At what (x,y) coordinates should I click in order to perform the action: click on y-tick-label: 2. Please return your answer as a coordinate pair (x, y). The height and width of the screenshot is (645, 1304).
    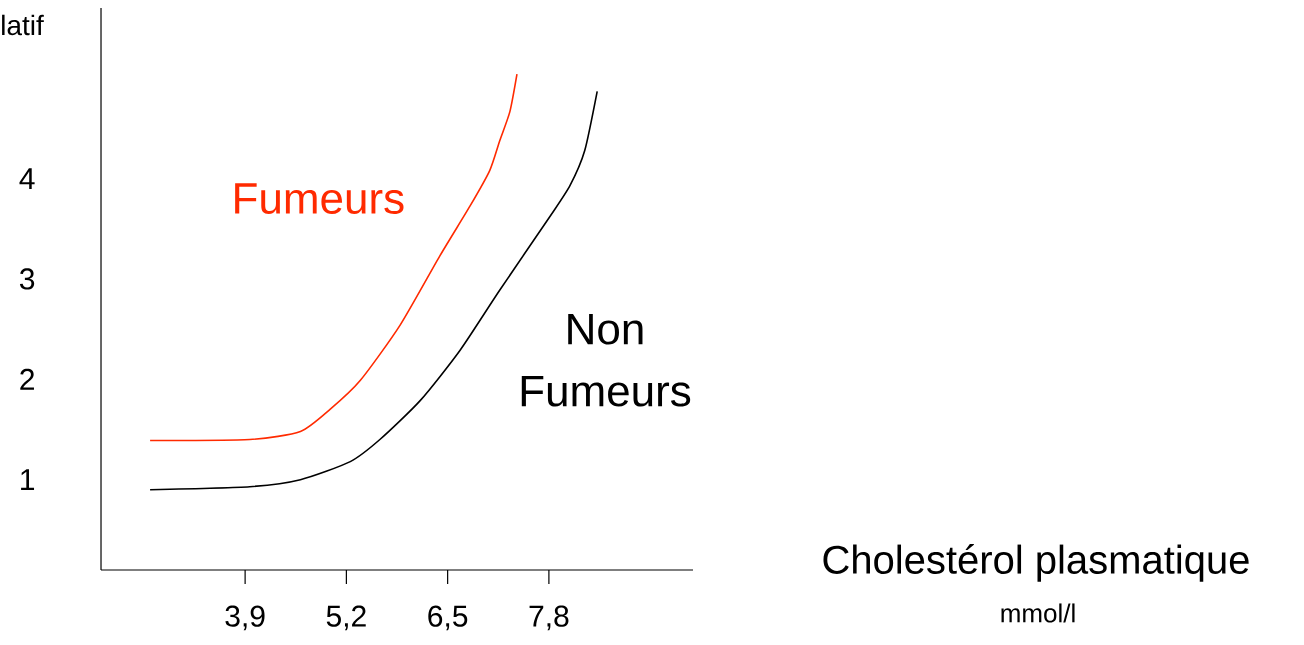
    Looking at the image, I should click on (27, 379).